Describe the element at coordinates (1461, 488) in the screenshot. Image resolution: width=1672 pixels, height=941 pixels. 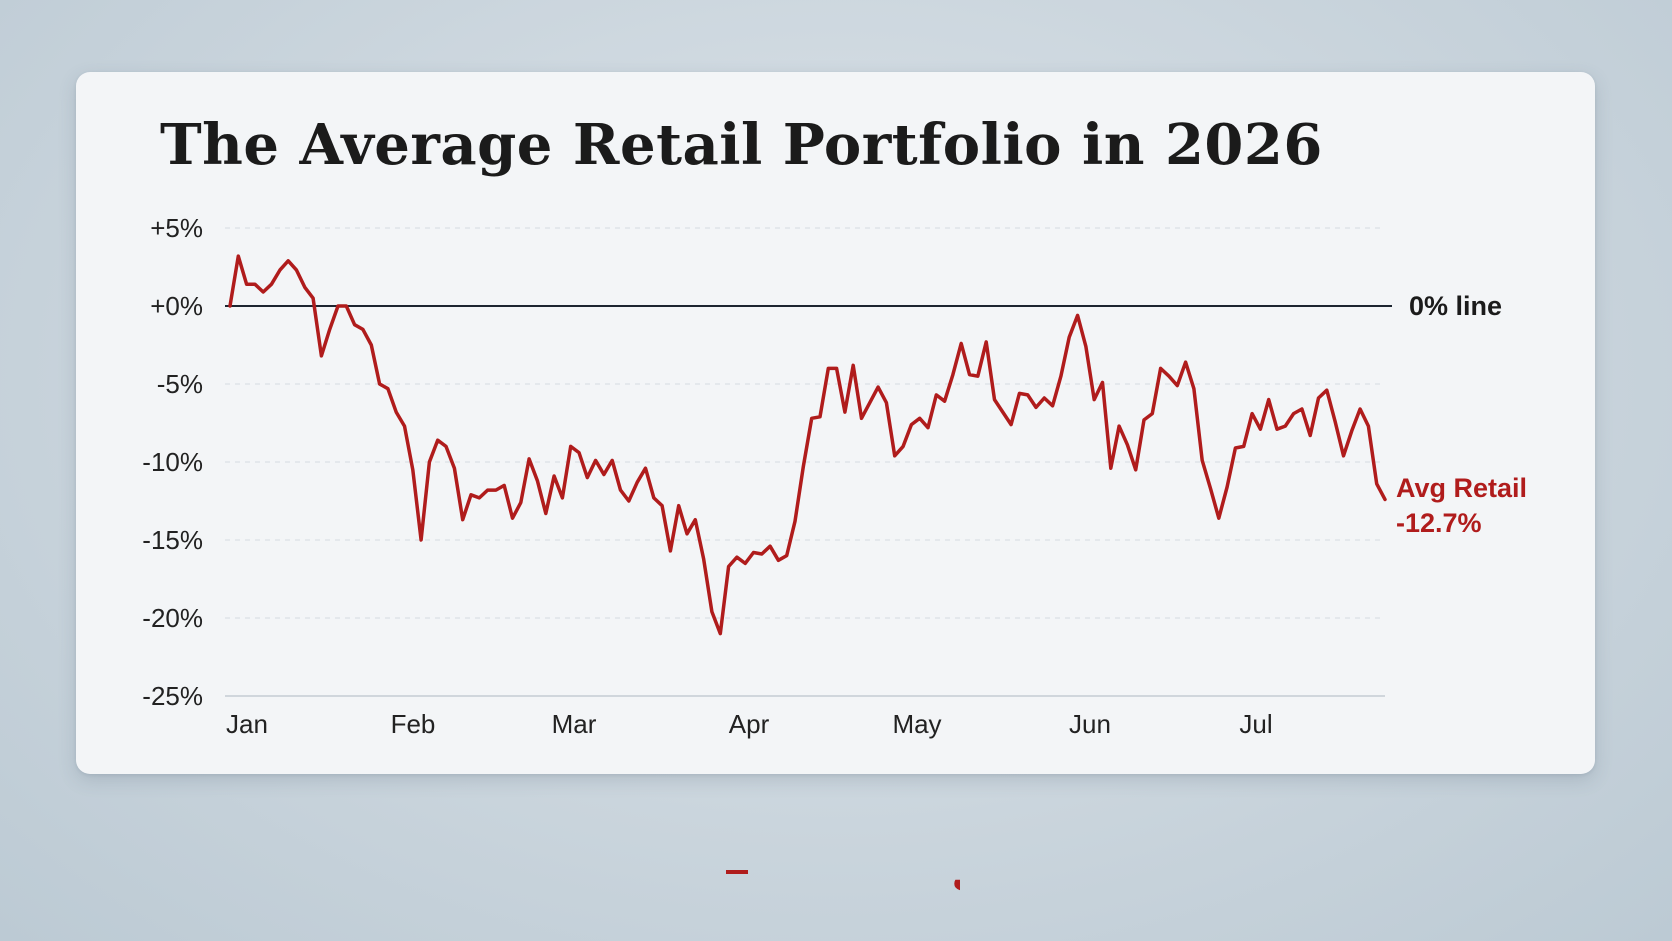
I see `end-label-name: Avg Retail` at that location.